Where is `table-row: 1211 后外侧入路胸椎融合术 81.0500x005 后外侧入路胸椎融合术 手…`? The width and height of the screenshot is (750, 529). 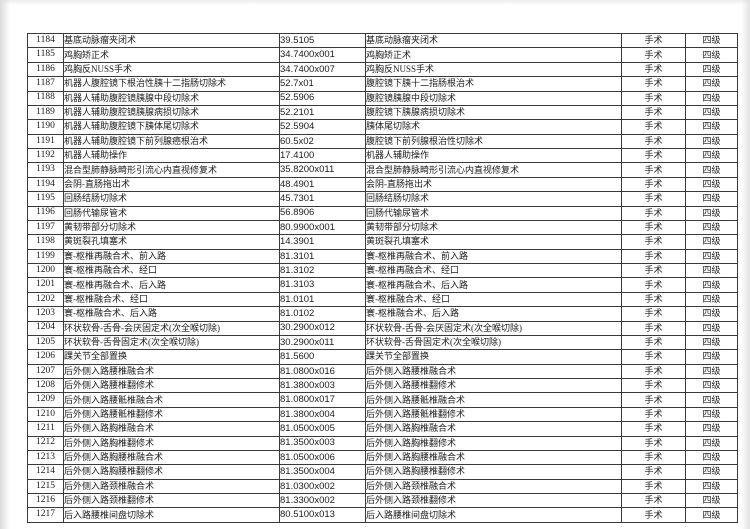 table-row: 1211 后外侧入路胸椎融合术 81.0500x005 后外侧入路胸椎融合术 手… is located at coordinates (382, 429).